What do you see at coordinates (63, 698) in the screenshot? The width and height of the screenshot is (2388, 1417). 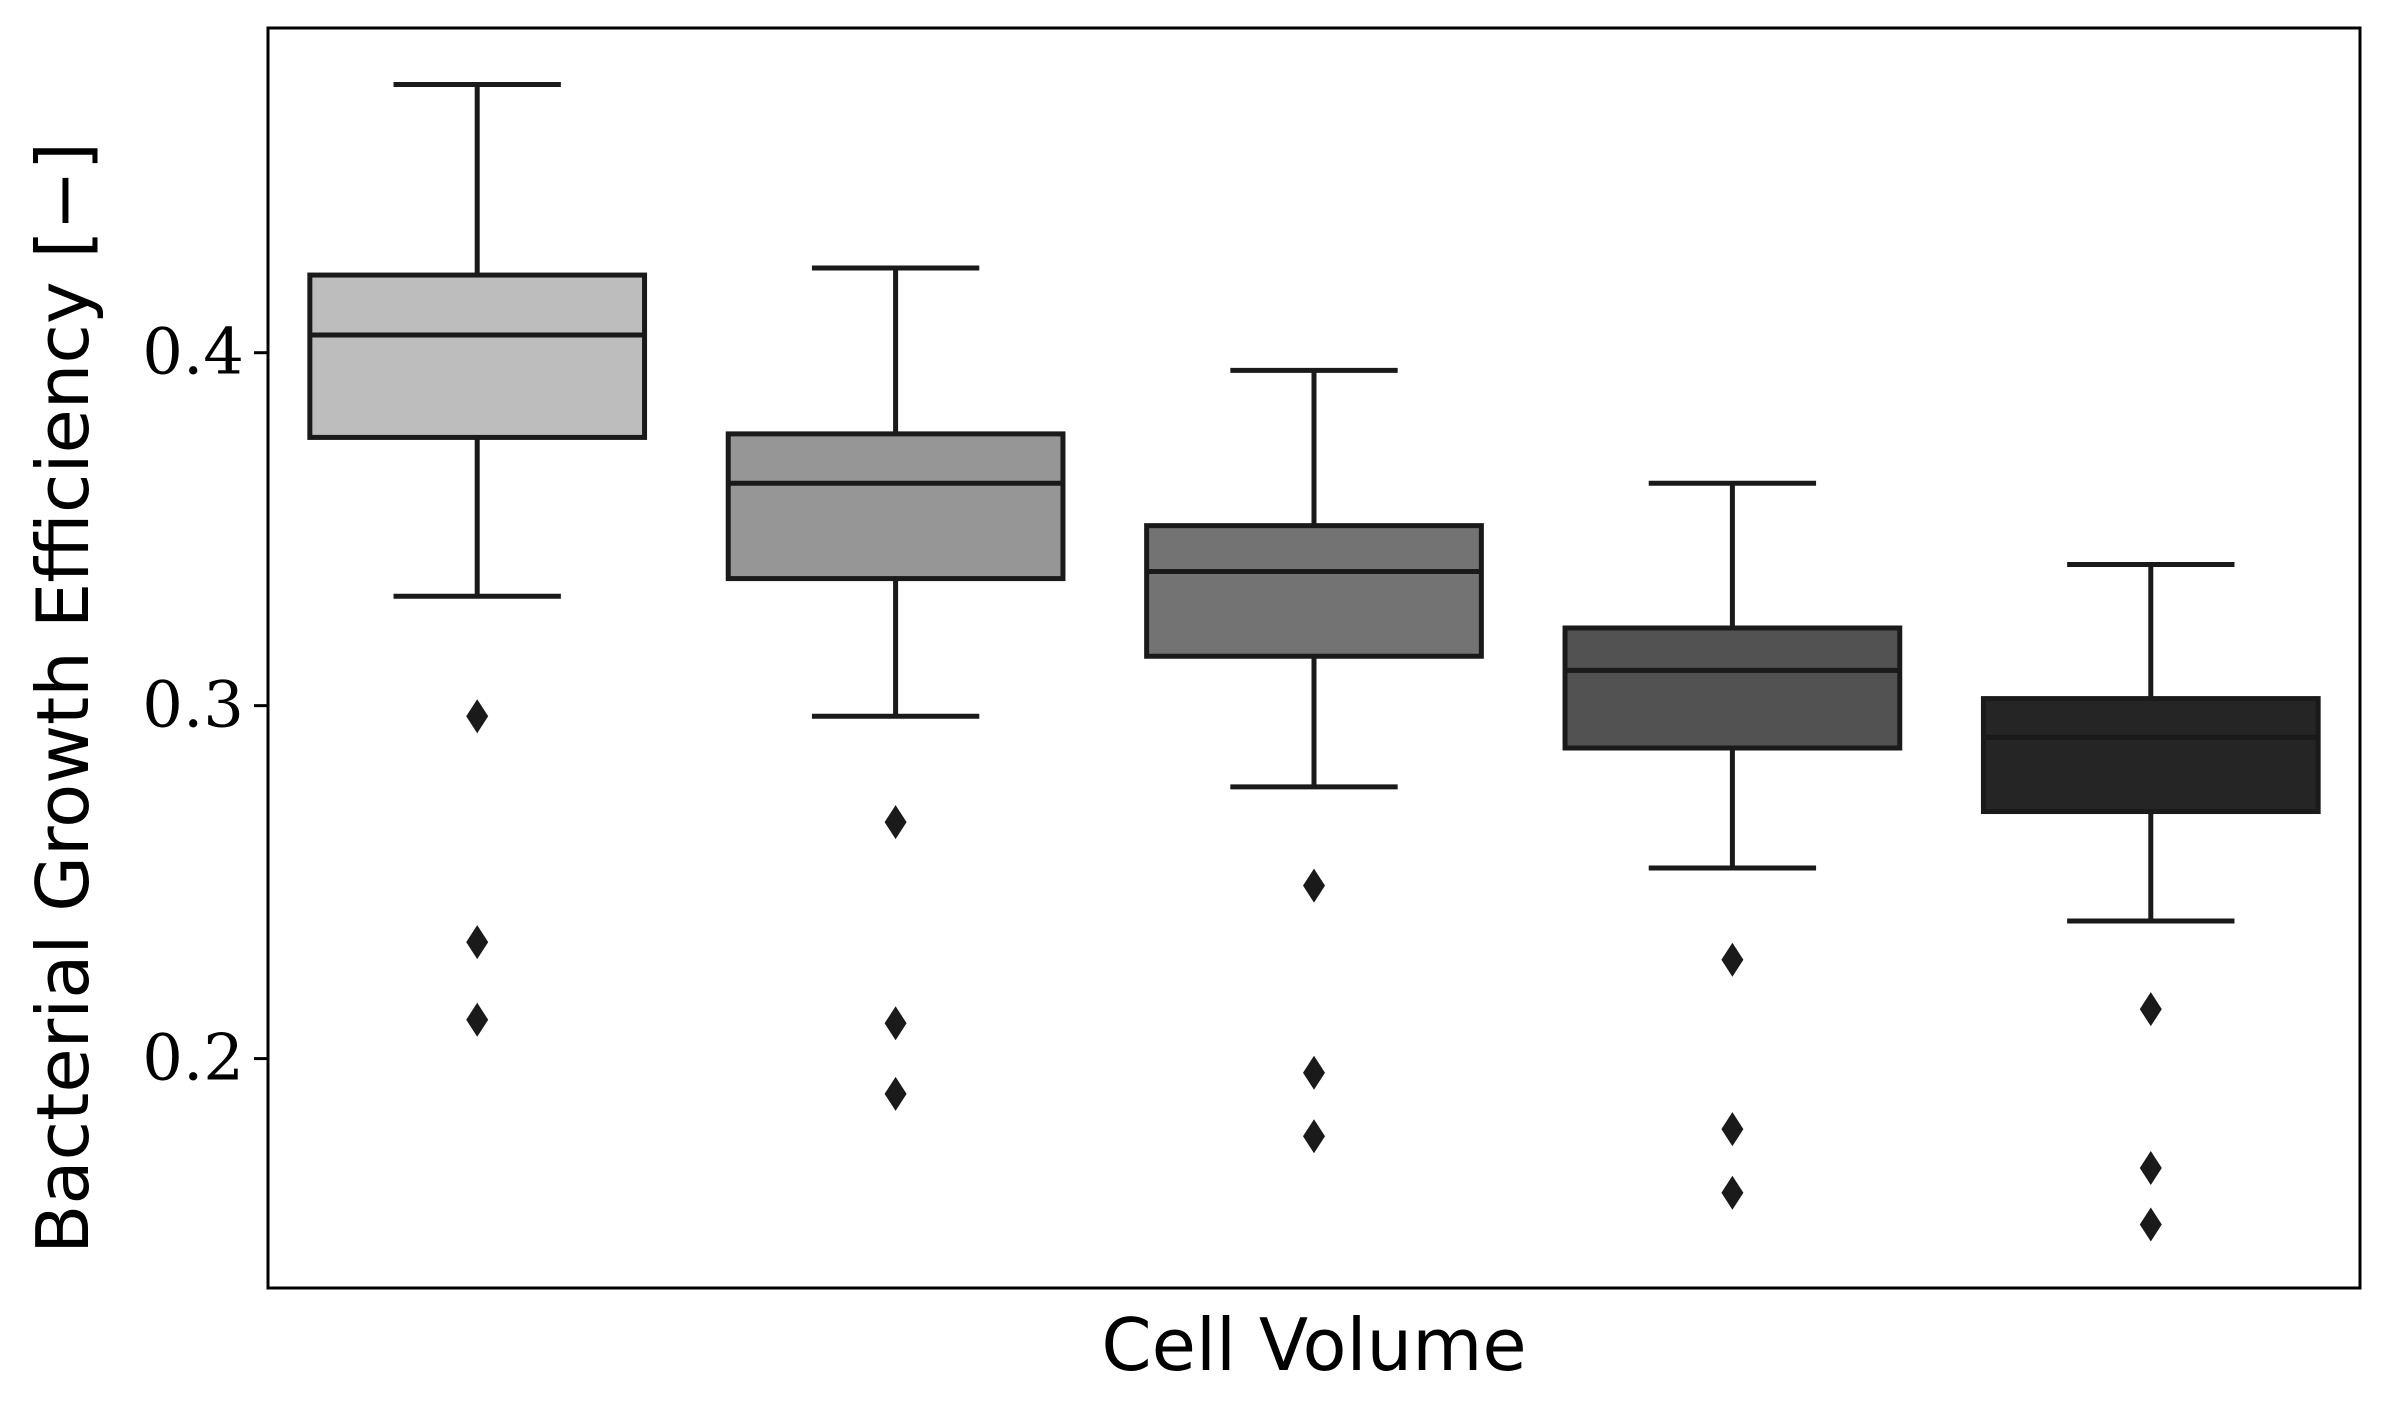 I see `y-axis-label: Bacterial Growth Efficiency [−]` at bounding box center [63, 698].